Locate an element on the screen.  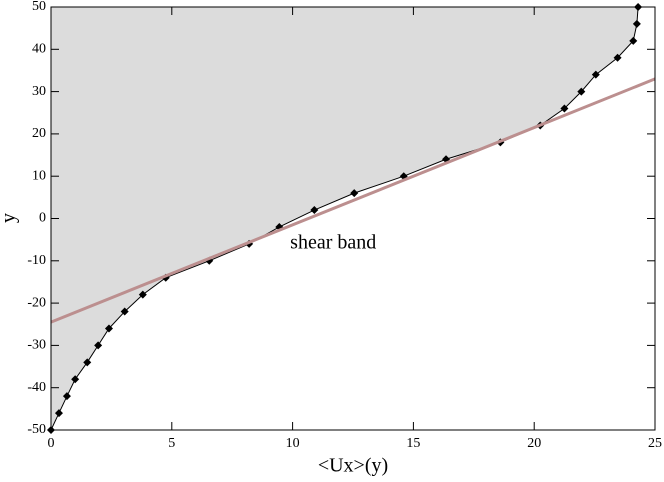
y-tick-label: 40 is located at coordinates (39, 49).